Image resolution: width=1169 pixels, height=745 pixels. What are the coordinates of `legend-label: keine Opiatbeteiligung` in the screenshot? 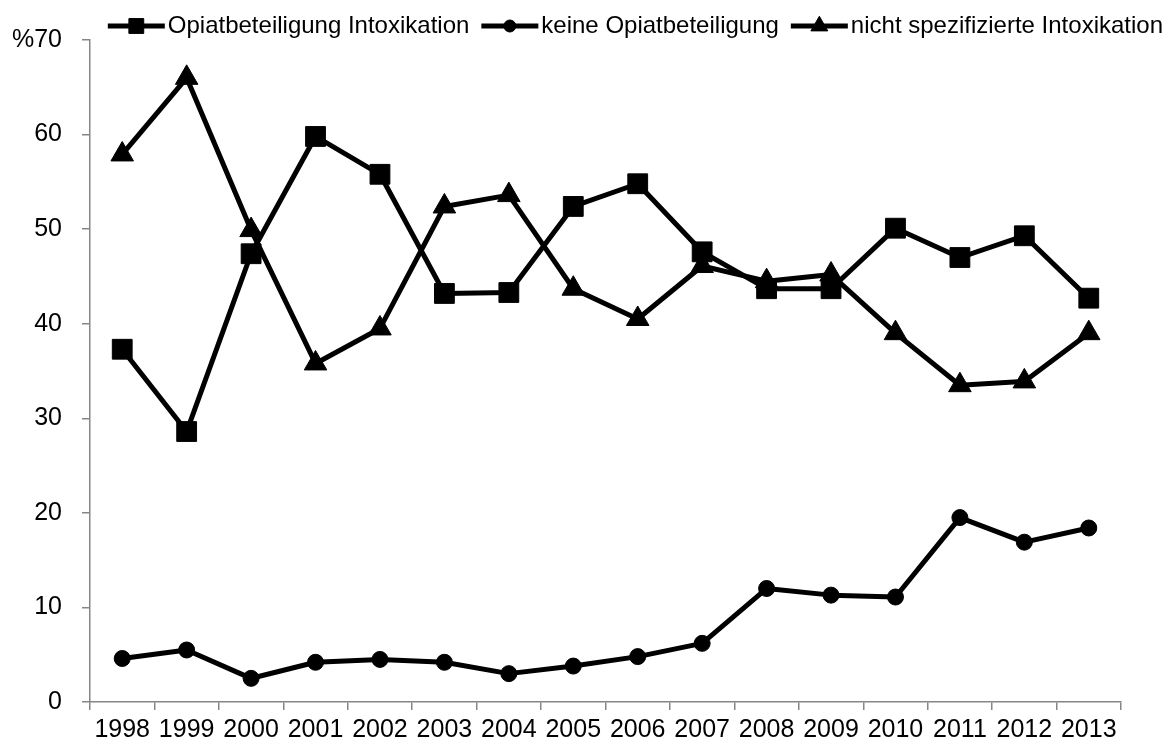 It's located at (660, 24).